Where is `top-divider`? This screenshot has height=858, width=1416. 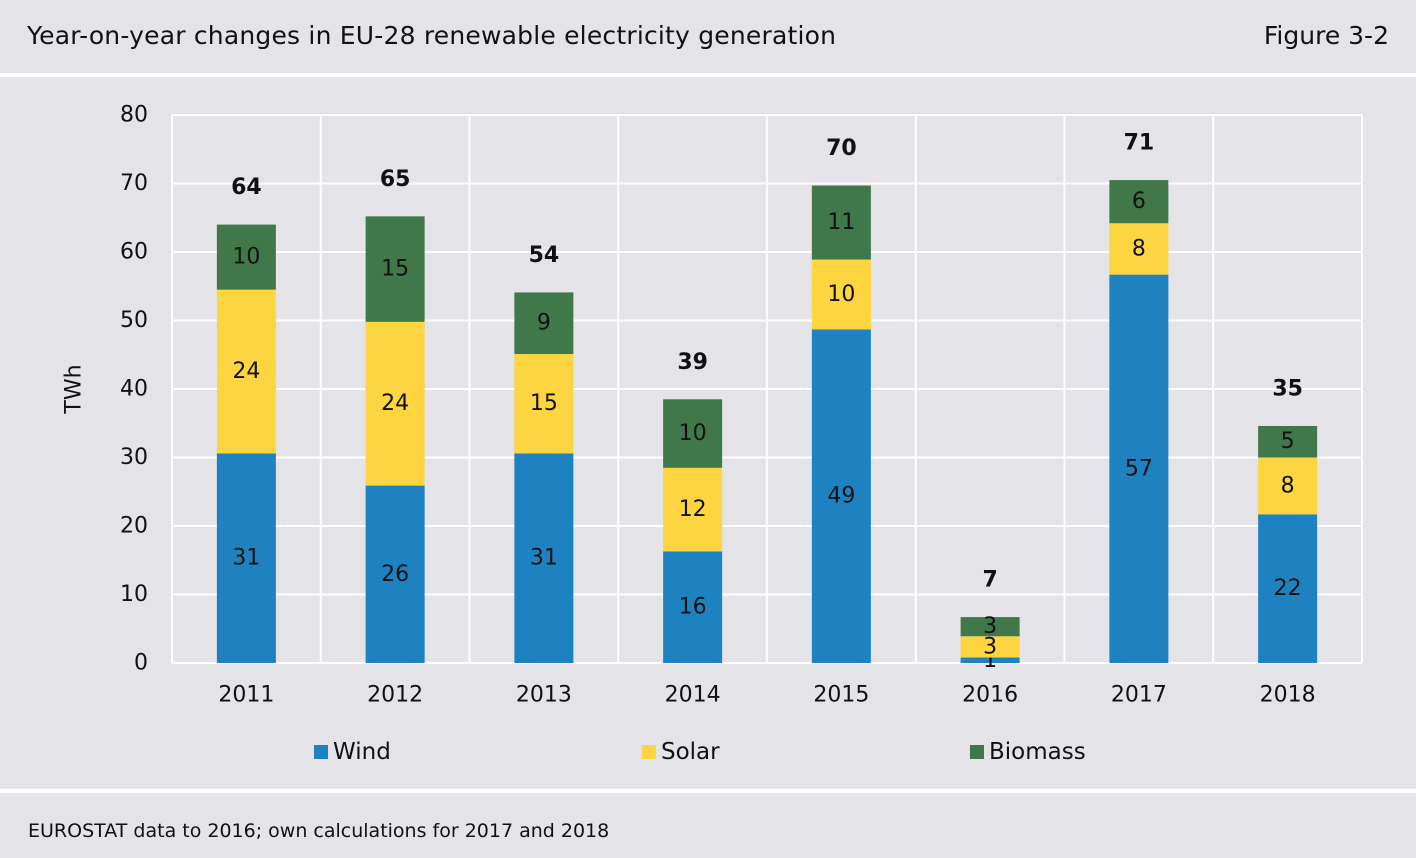
top-divider is located at coordinates (708, 75).